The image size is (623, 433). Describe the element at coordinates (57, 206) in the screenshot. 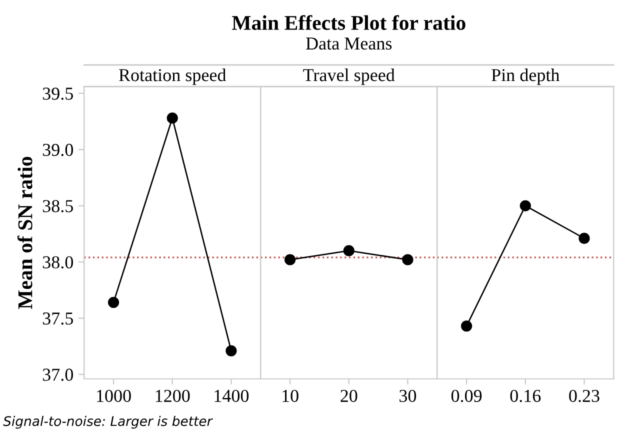

I see `y-tick-label: 38.5` at that location.